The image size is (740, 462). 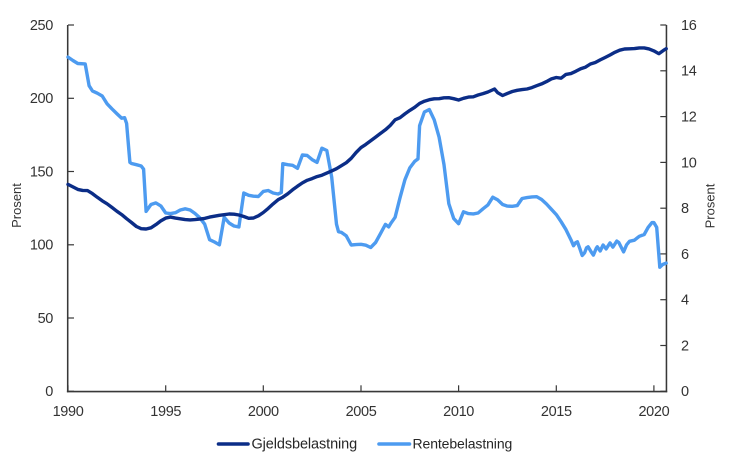 I want to click on svg-text: 2, so click(x=685, y=346).